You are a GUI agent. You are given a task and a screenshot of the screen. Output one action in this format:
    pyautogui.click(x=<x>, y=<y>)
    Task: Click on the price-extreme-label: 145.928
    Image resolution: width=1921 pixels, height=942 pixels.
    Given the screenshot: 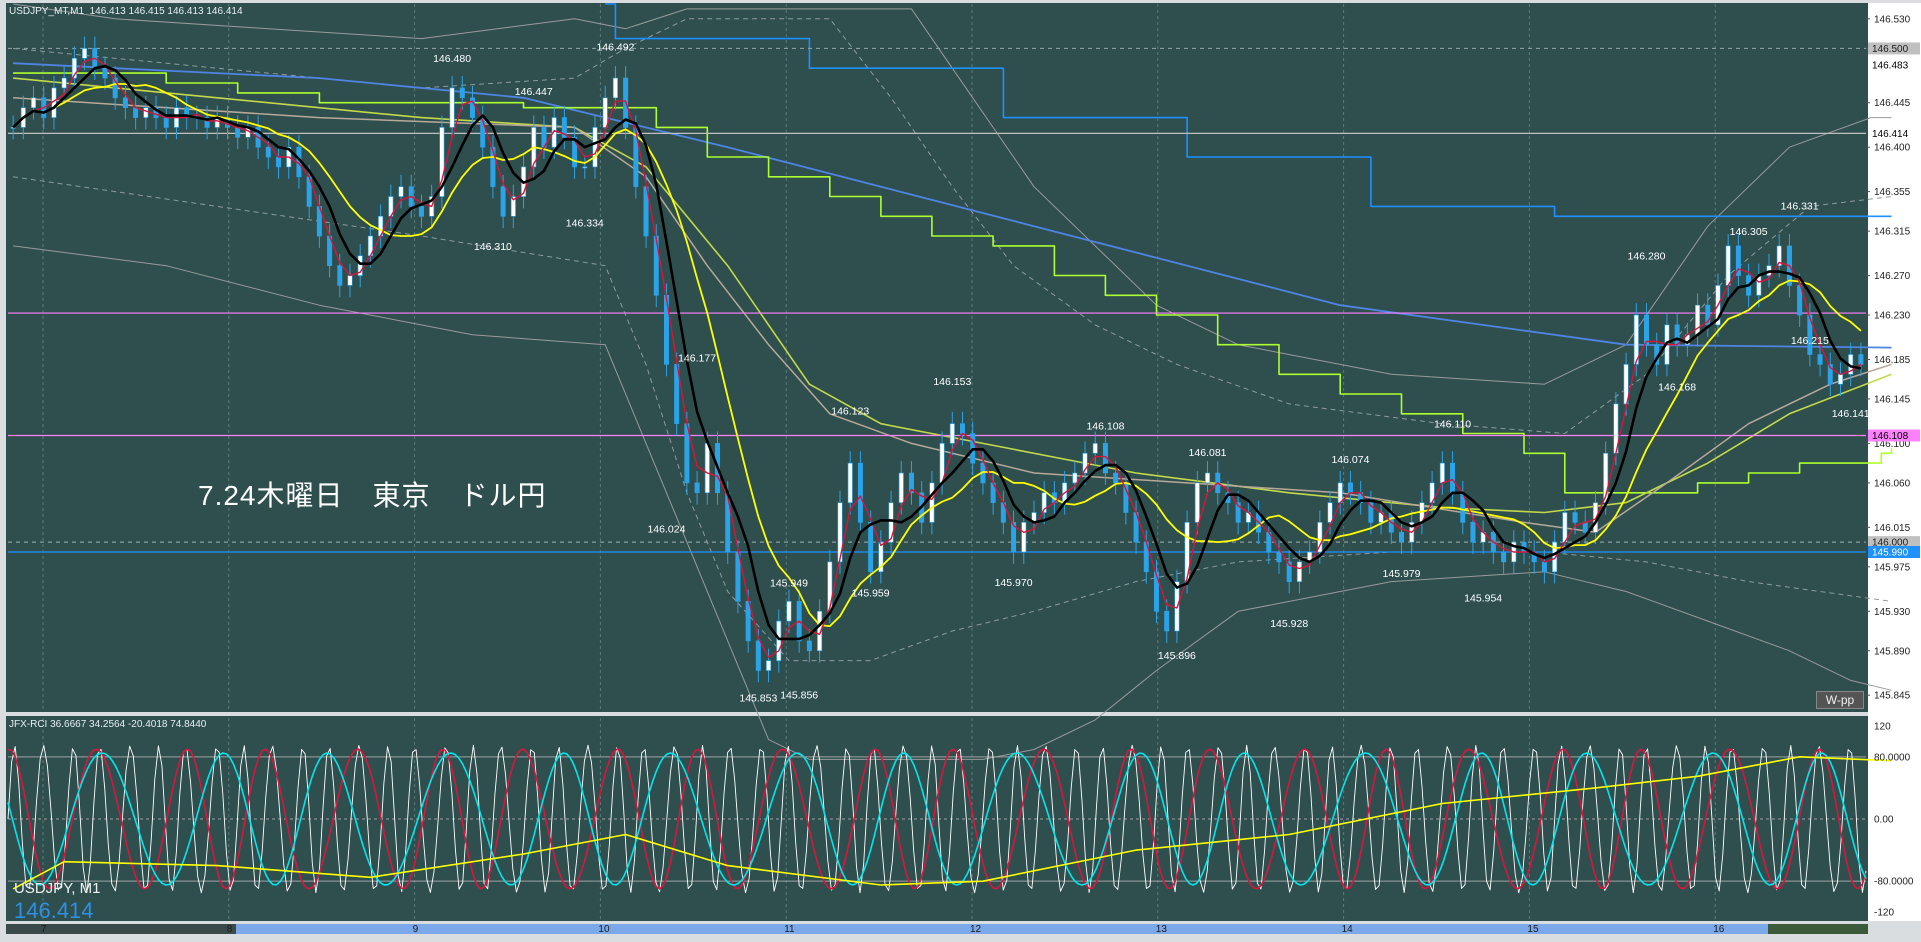 What is the action you would take?
    pyautogui.click(x=1289, y=624)
    